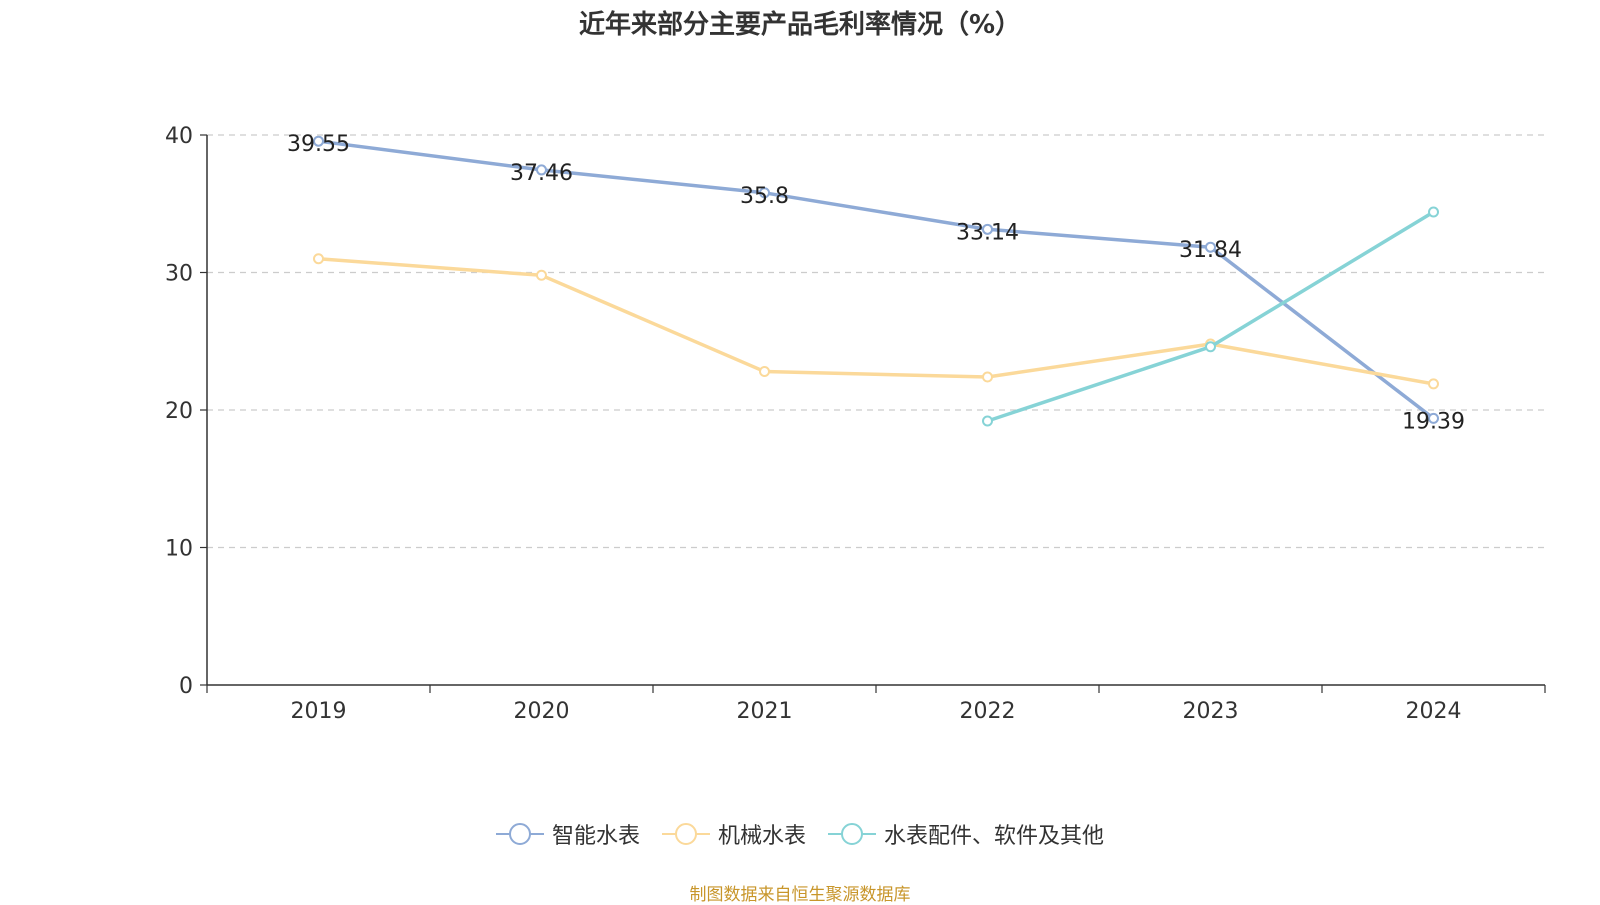 The image size is (1600, 905). I want to click on data-label: 37.46, so click(541, 173).